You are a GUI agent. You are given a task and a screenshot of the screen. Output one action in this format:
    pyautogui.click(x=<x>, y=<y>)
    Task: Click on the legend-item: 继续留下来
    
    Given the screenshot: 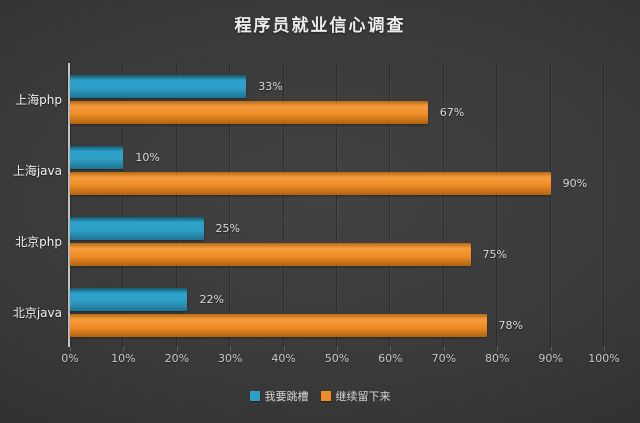 What is the action you would take?
    pyautogui.click(x=355, y=396)
    